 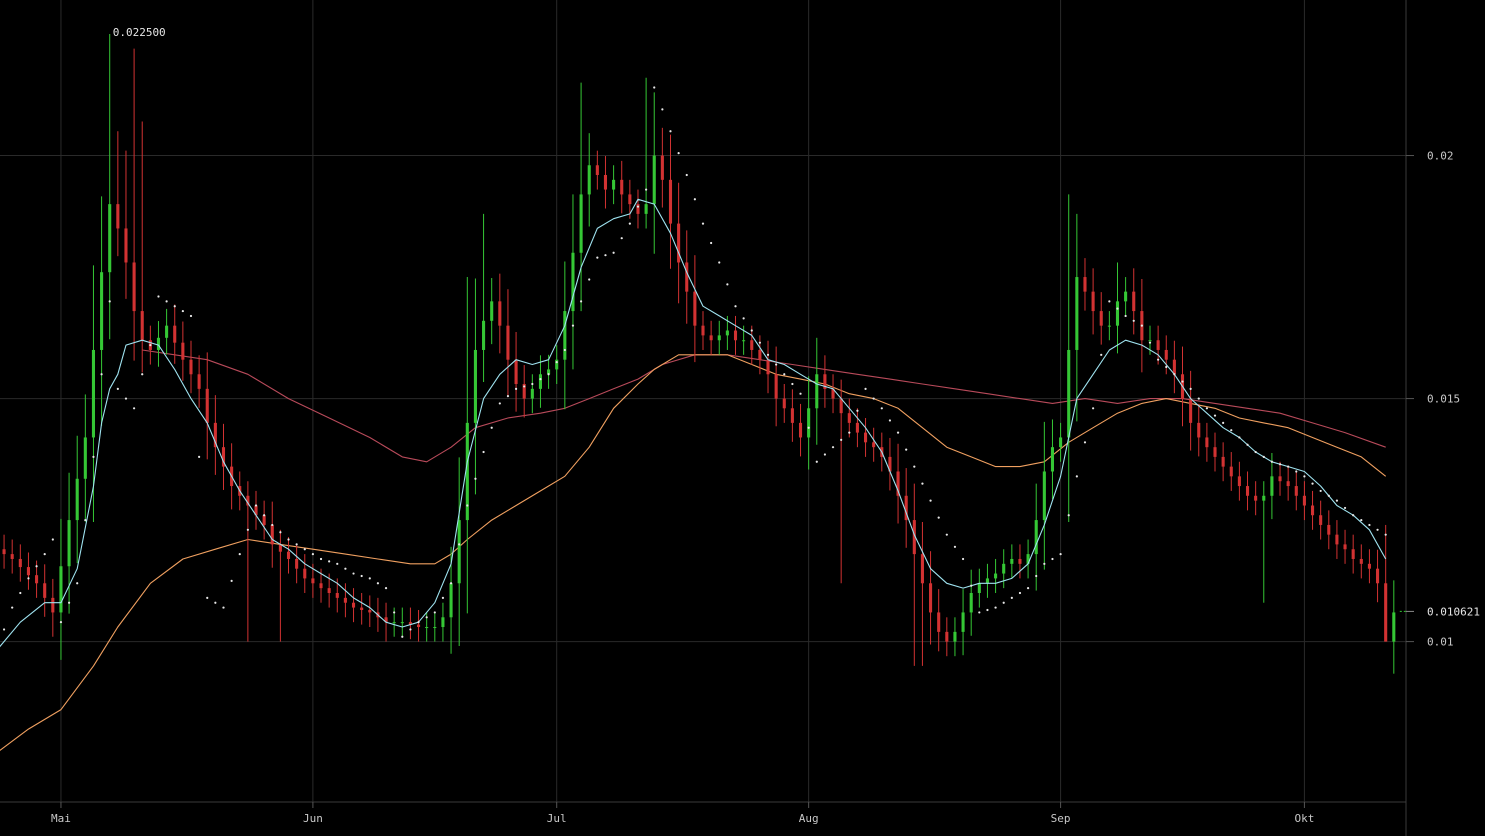 I want to click on high-price-label: 0.022500, so click(x=139, y=32).